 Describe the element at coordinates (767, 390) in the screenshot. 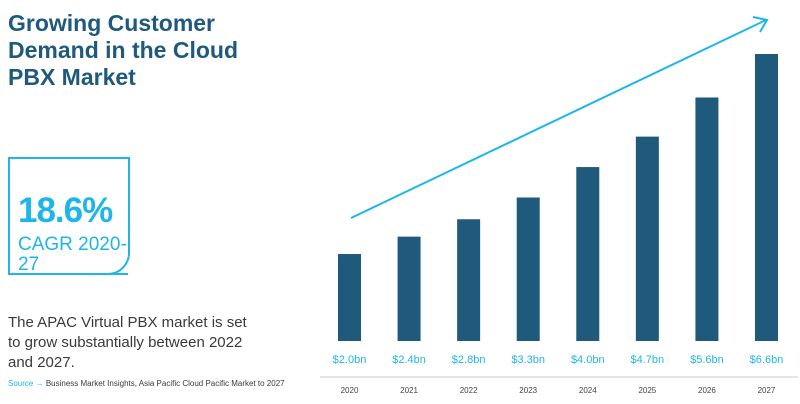

I see `tick-label-2027: 2027` at that location.